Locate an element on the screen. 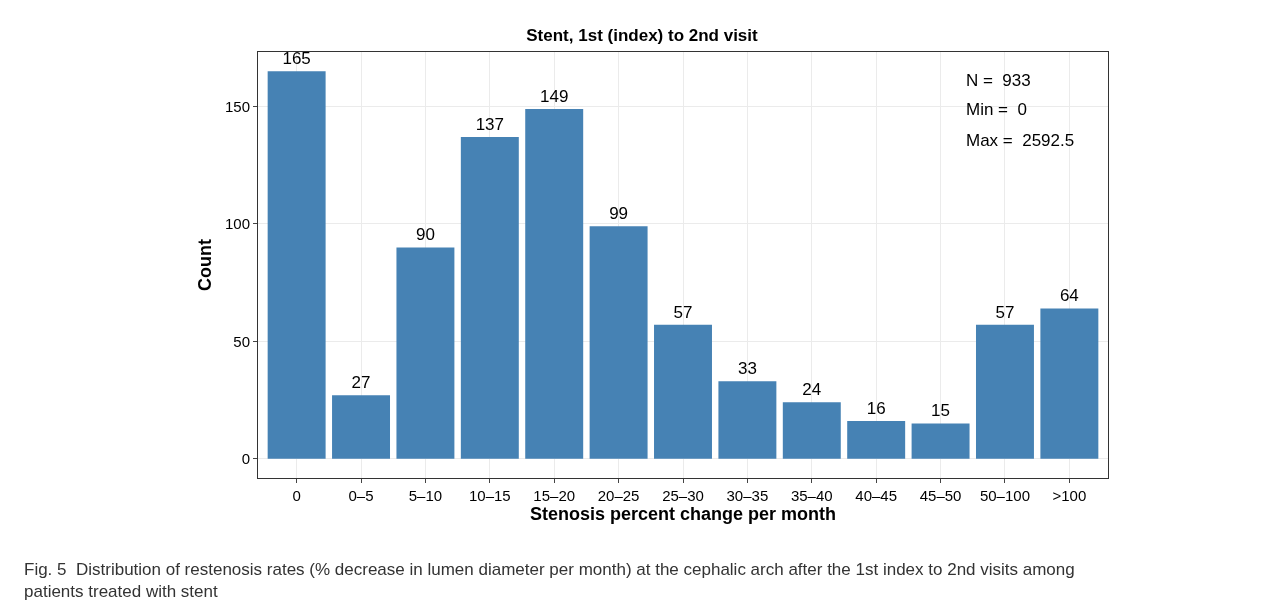  x-tick-label: 40–45 is located at coordinates (876, 495).